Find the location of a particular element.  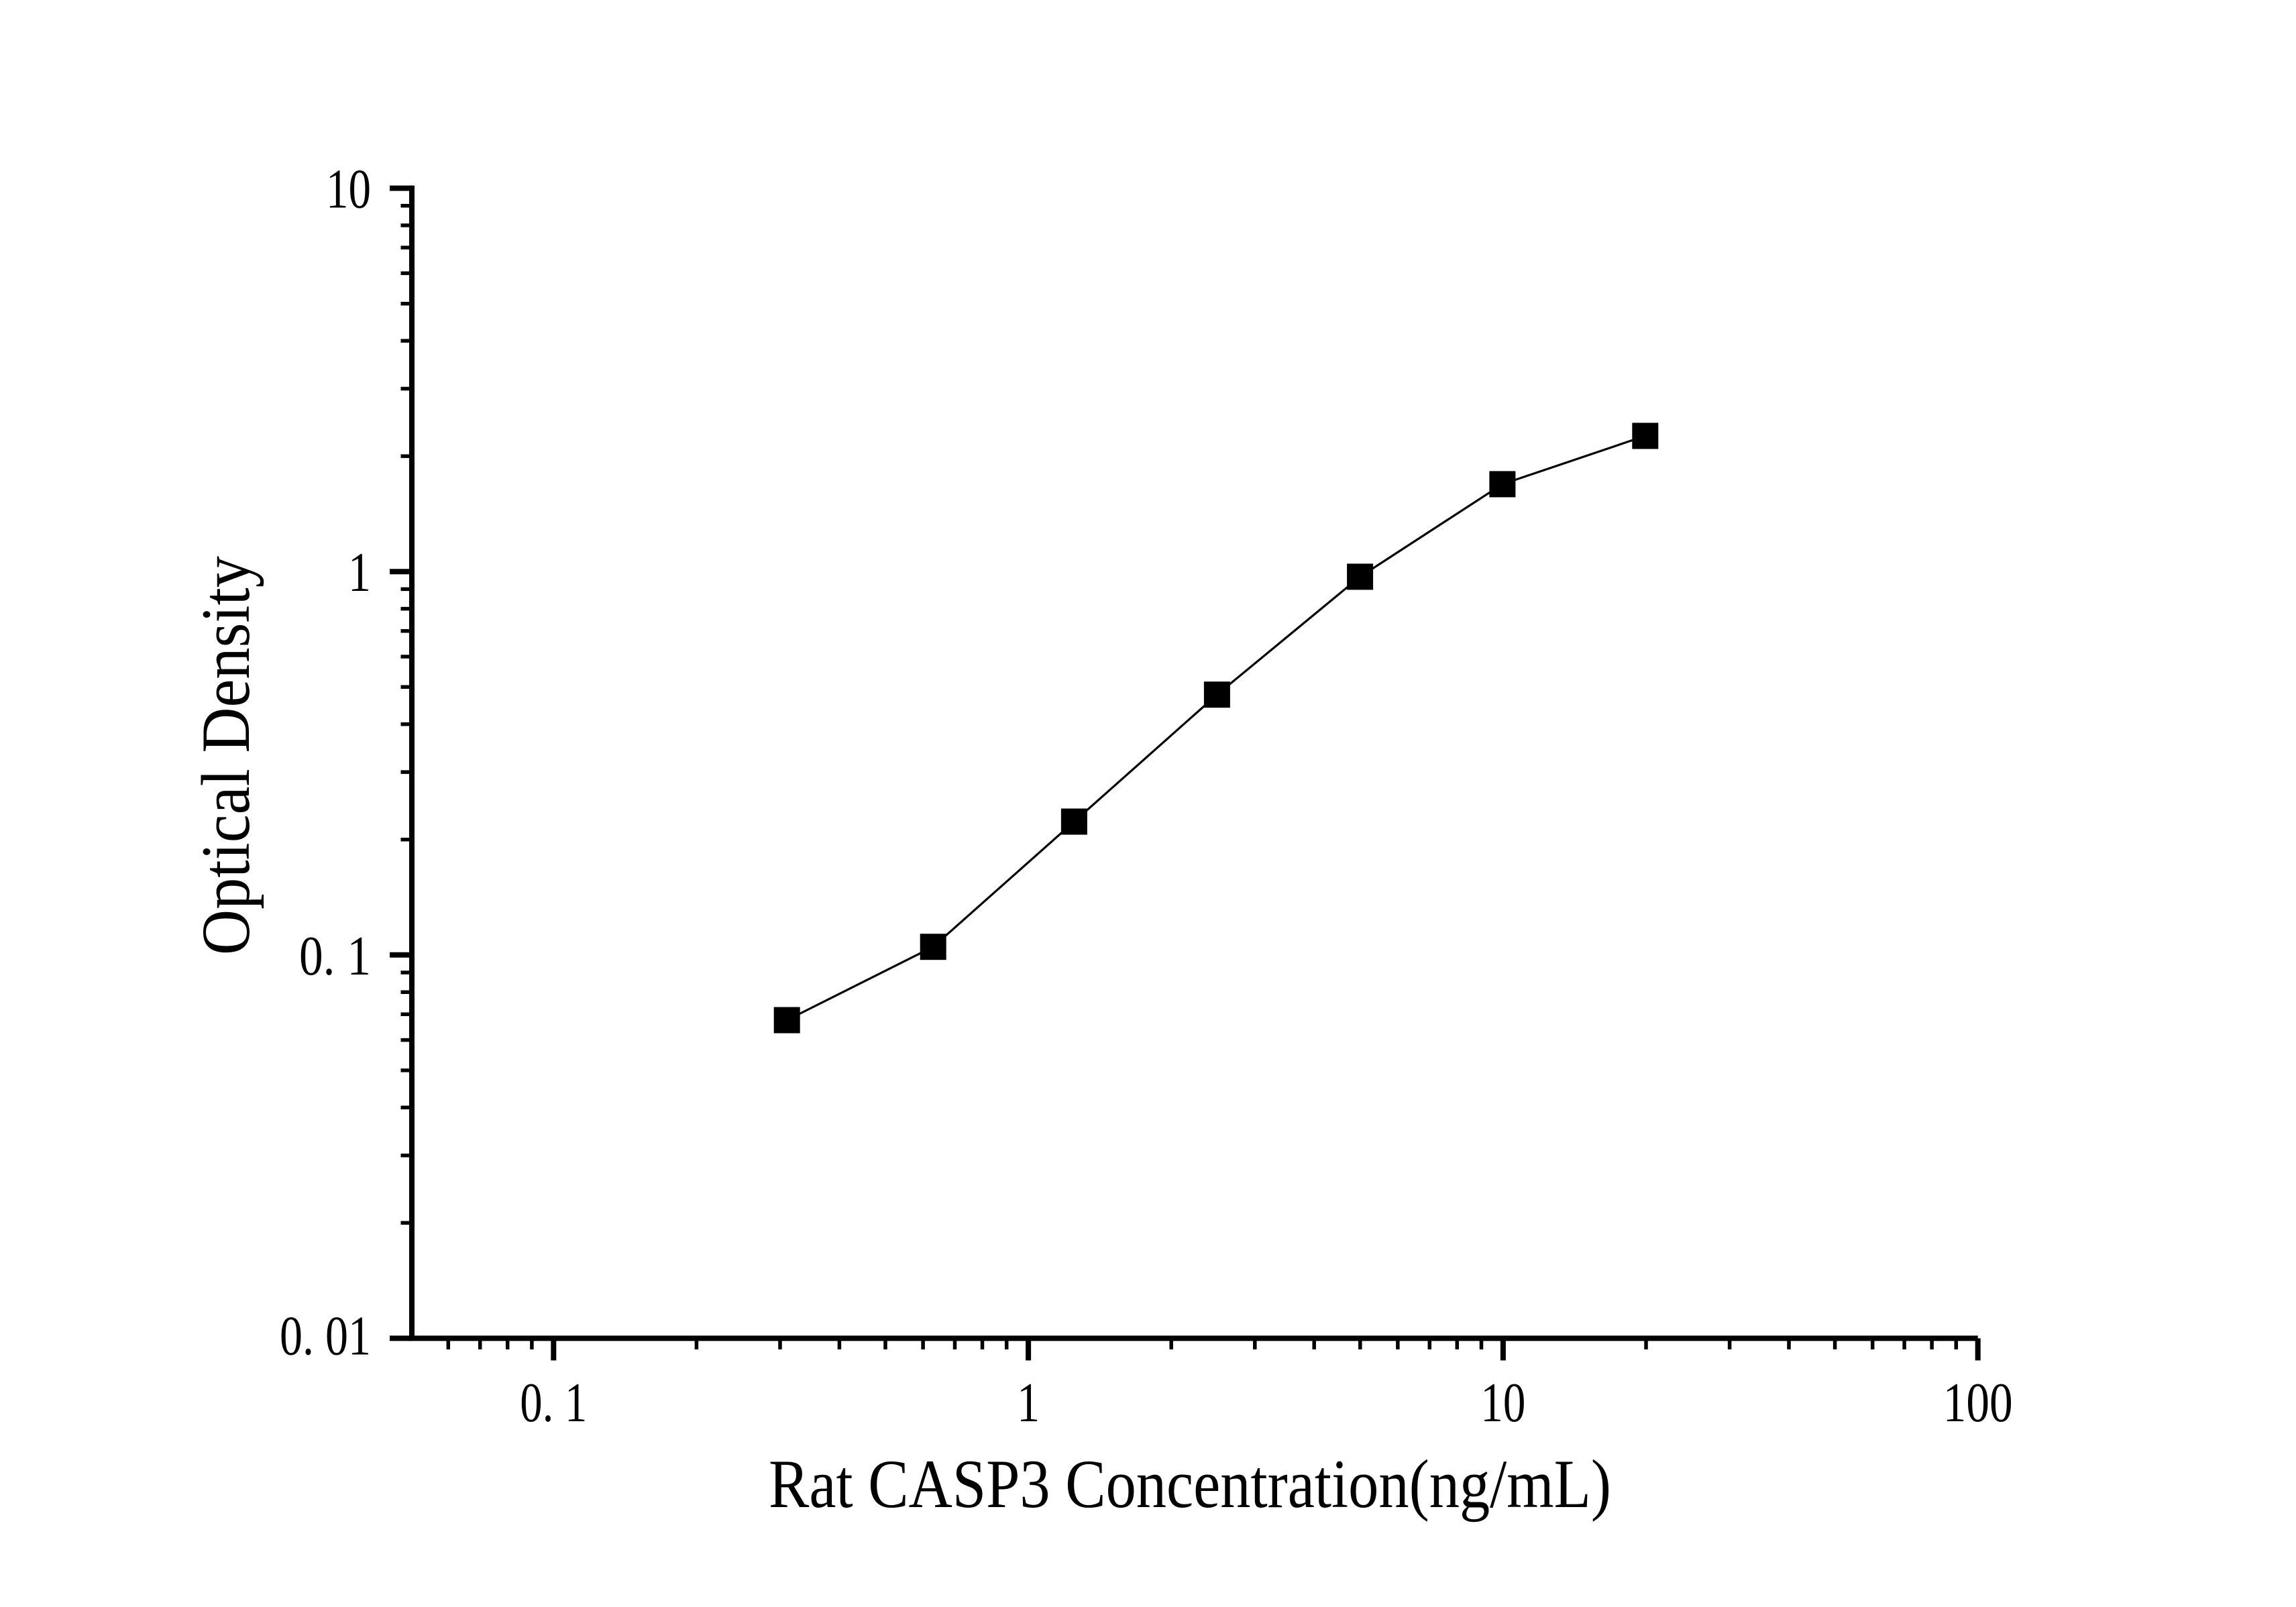

svg-text: Optical Density is located at coordinates (226, 755).